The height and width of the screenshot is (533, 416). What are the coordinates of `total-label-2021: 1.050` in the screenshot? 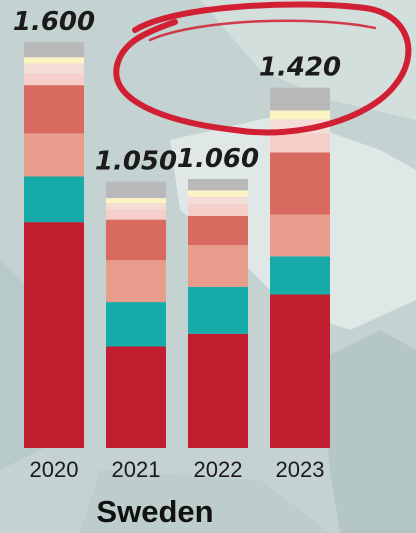 It's located at (136, 162).